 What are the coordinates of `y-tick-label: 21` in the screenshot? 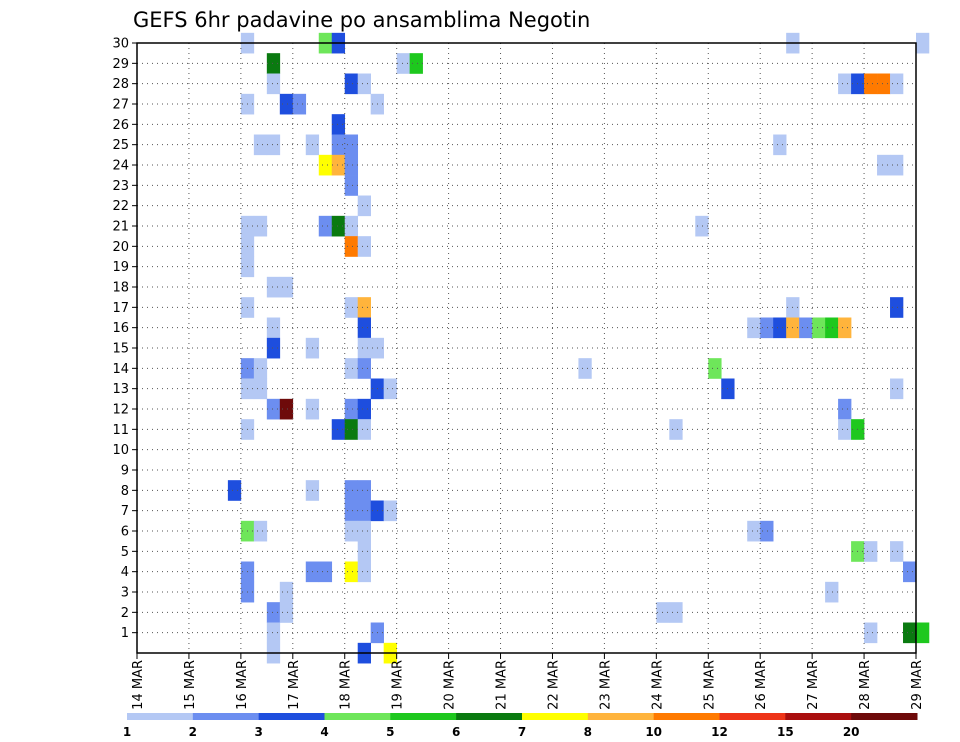 It's located at (120, 227).